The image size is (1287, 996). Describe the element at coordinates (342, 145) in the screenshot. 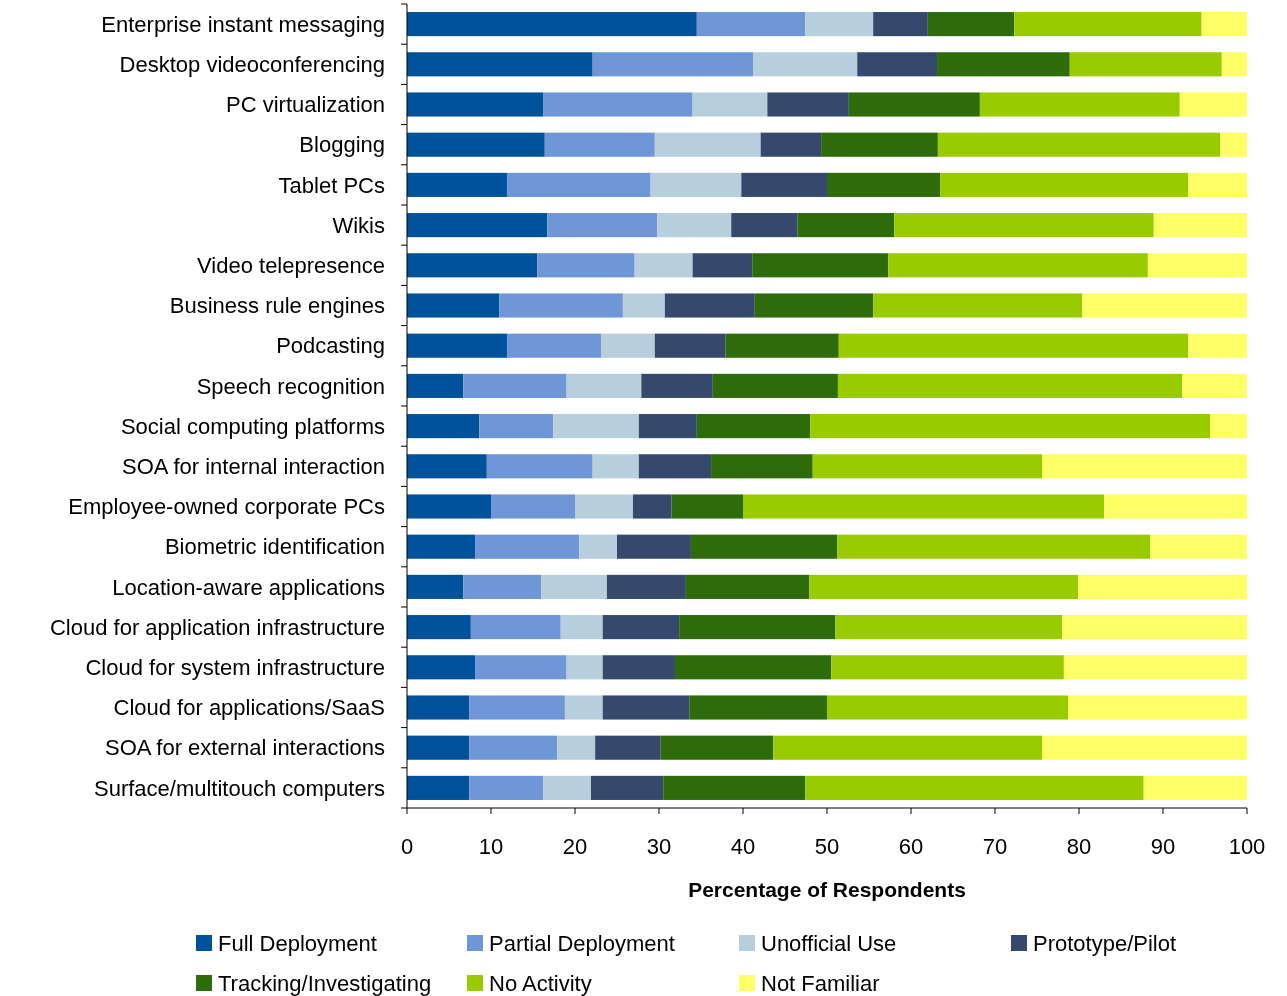

I see `y-tick-label: Blogging` at that location.